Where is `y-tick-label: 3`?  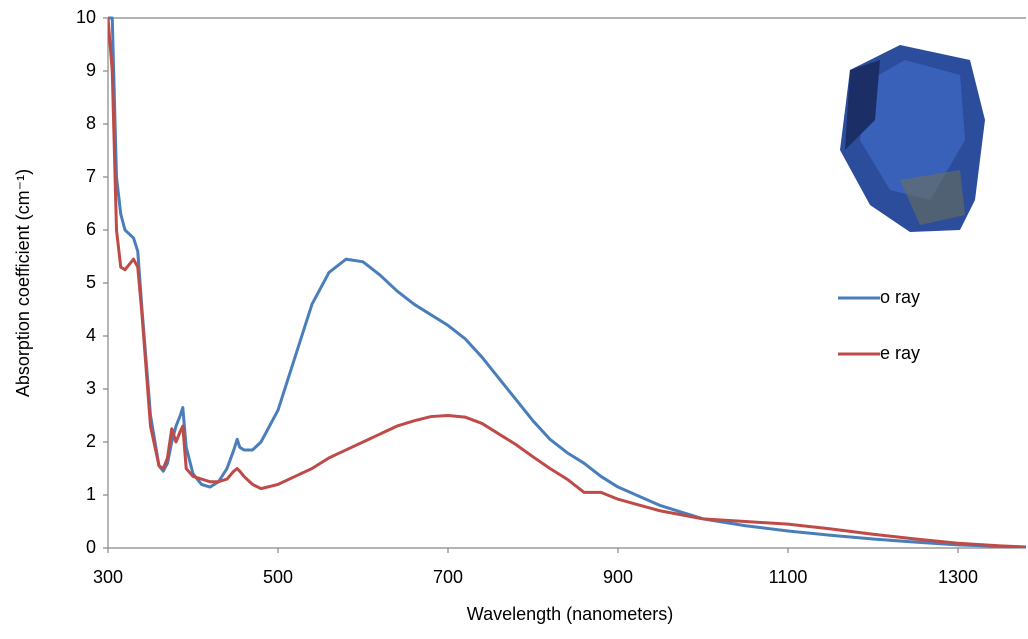
y-tick-label: 3 is located at coordinates (91, 388).